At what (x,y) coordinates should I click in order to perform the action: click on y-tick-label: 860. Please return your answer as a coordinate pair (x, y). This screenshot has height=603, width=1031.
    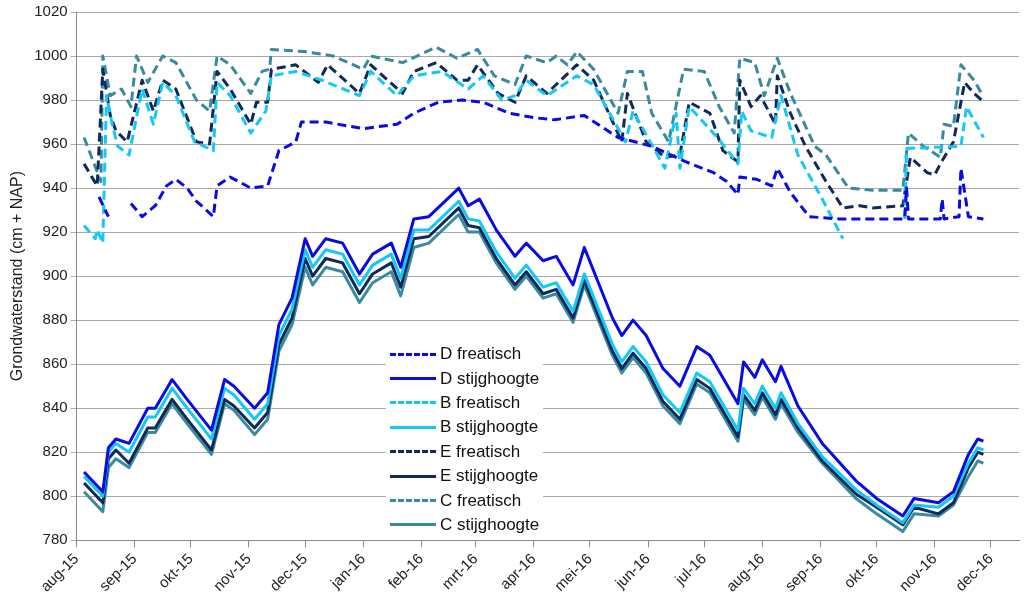
    Looking at the image, I should click on (55, 363).